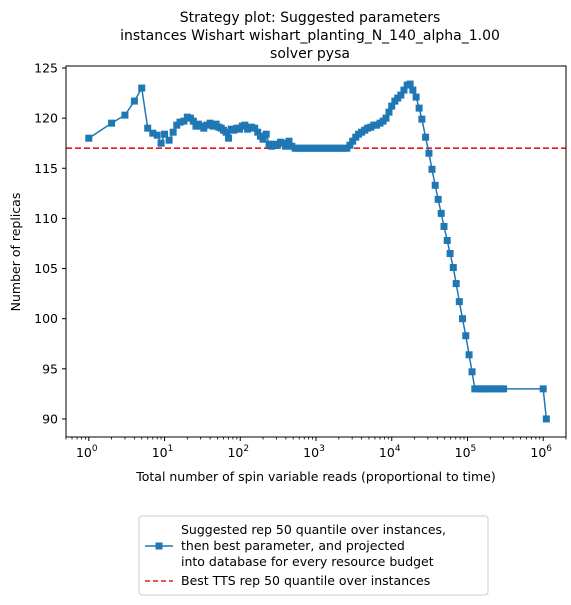 The width and height of the screenshot is (571, 605). I want to click on x-tick-label-0: 10⁰, so click(87, 452).